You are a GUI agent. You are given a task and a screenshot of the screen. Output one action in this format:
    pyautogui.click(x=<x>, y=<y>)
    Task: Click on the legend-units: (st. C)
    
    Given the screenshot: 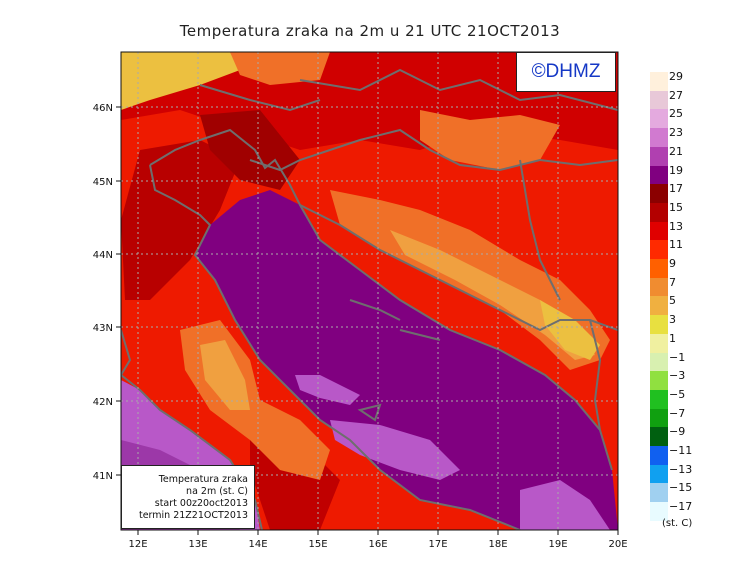 What is the action you would take?
    pyautogui.click(x=677, y=523)
    